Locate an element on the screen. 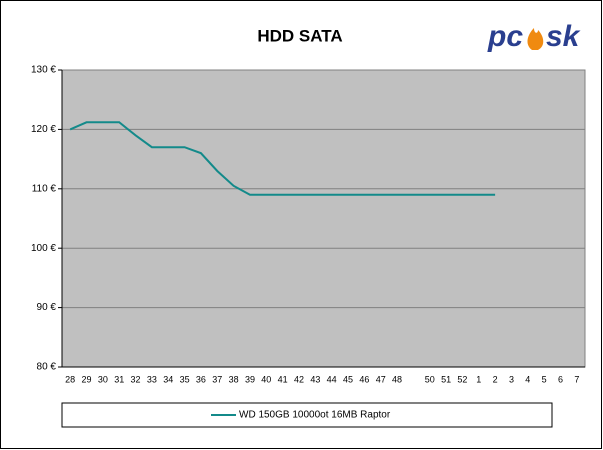 Image resolution: width=603 pixels, height=450 pixels. logo: pc sk is located at coordinates (534, 36).